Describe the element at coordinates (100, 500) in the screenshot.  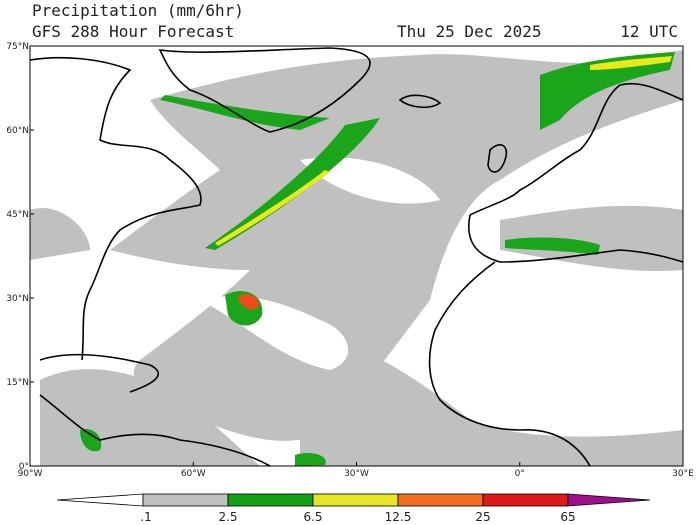
I see `cb-white` at that location.